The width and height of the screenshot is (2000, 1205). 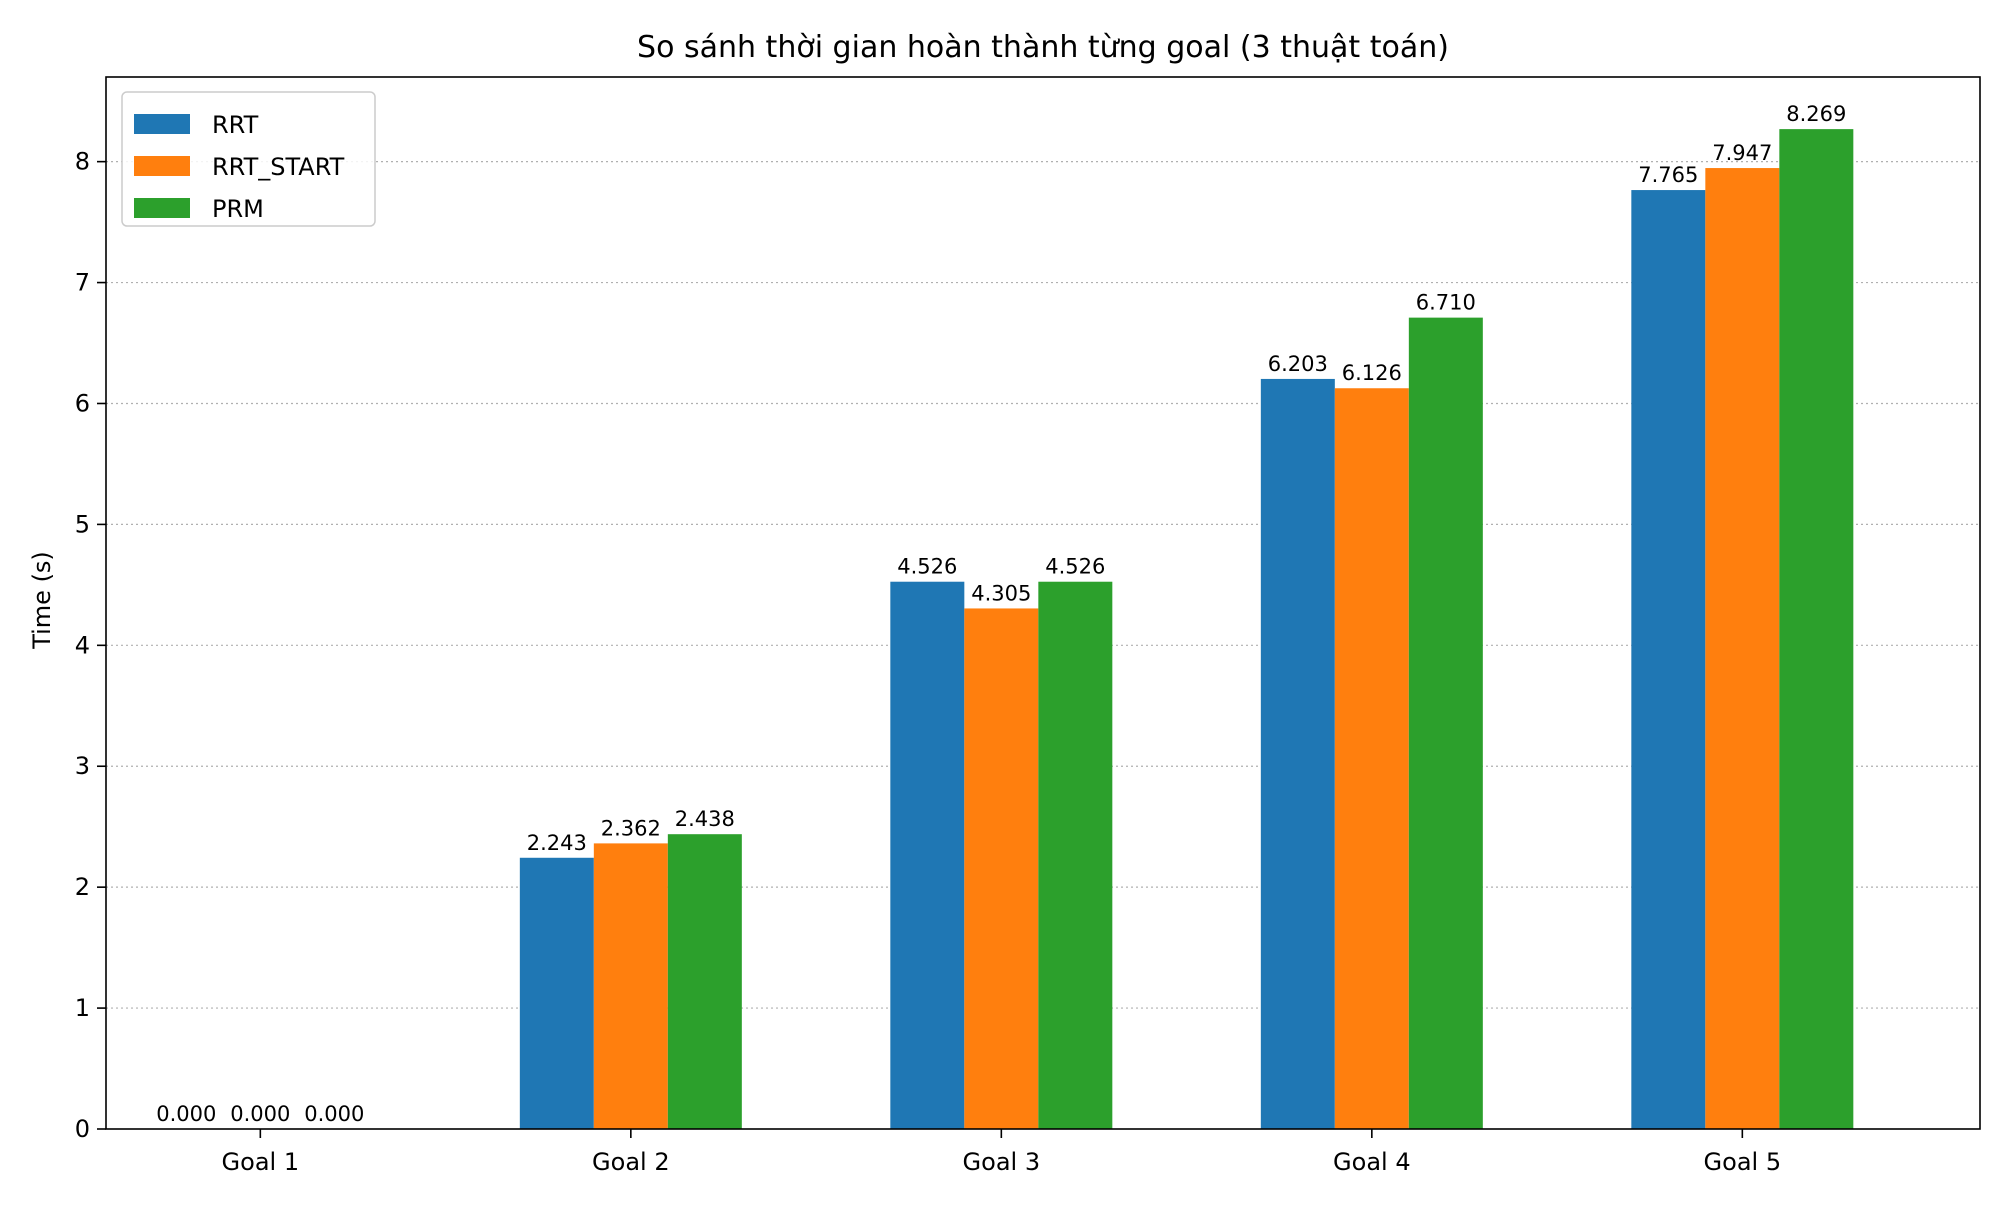 I want to click on bar-value-label: 7.765, so click(x=1668, y=175).